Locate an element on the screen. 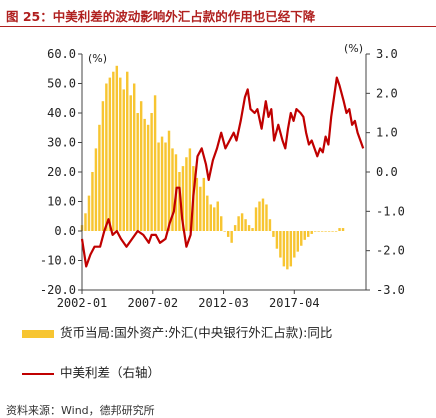  left-tick-label: 0.0 is located at coordinates (65, 231).